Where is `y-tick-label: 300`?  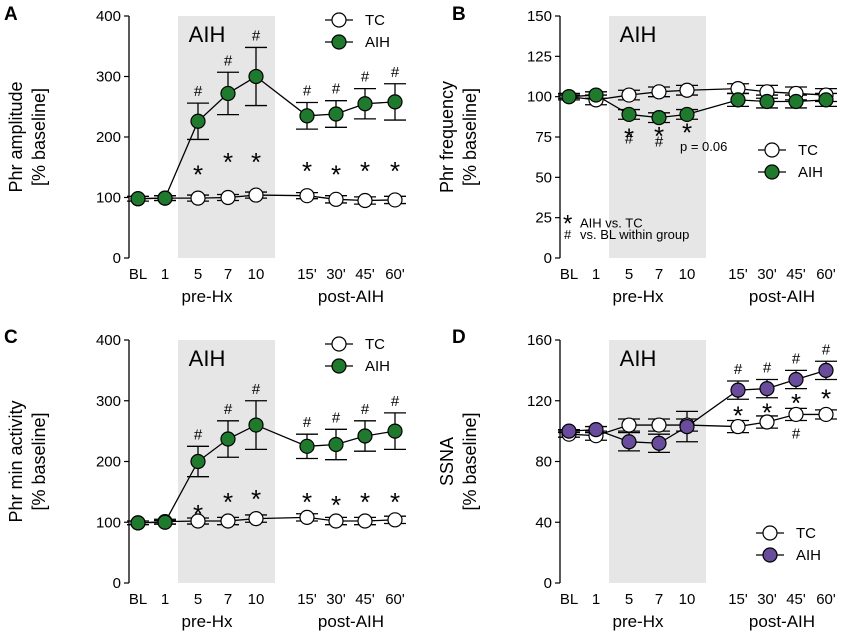 y-tick-label: 300 is located at coordinates (108, 401).